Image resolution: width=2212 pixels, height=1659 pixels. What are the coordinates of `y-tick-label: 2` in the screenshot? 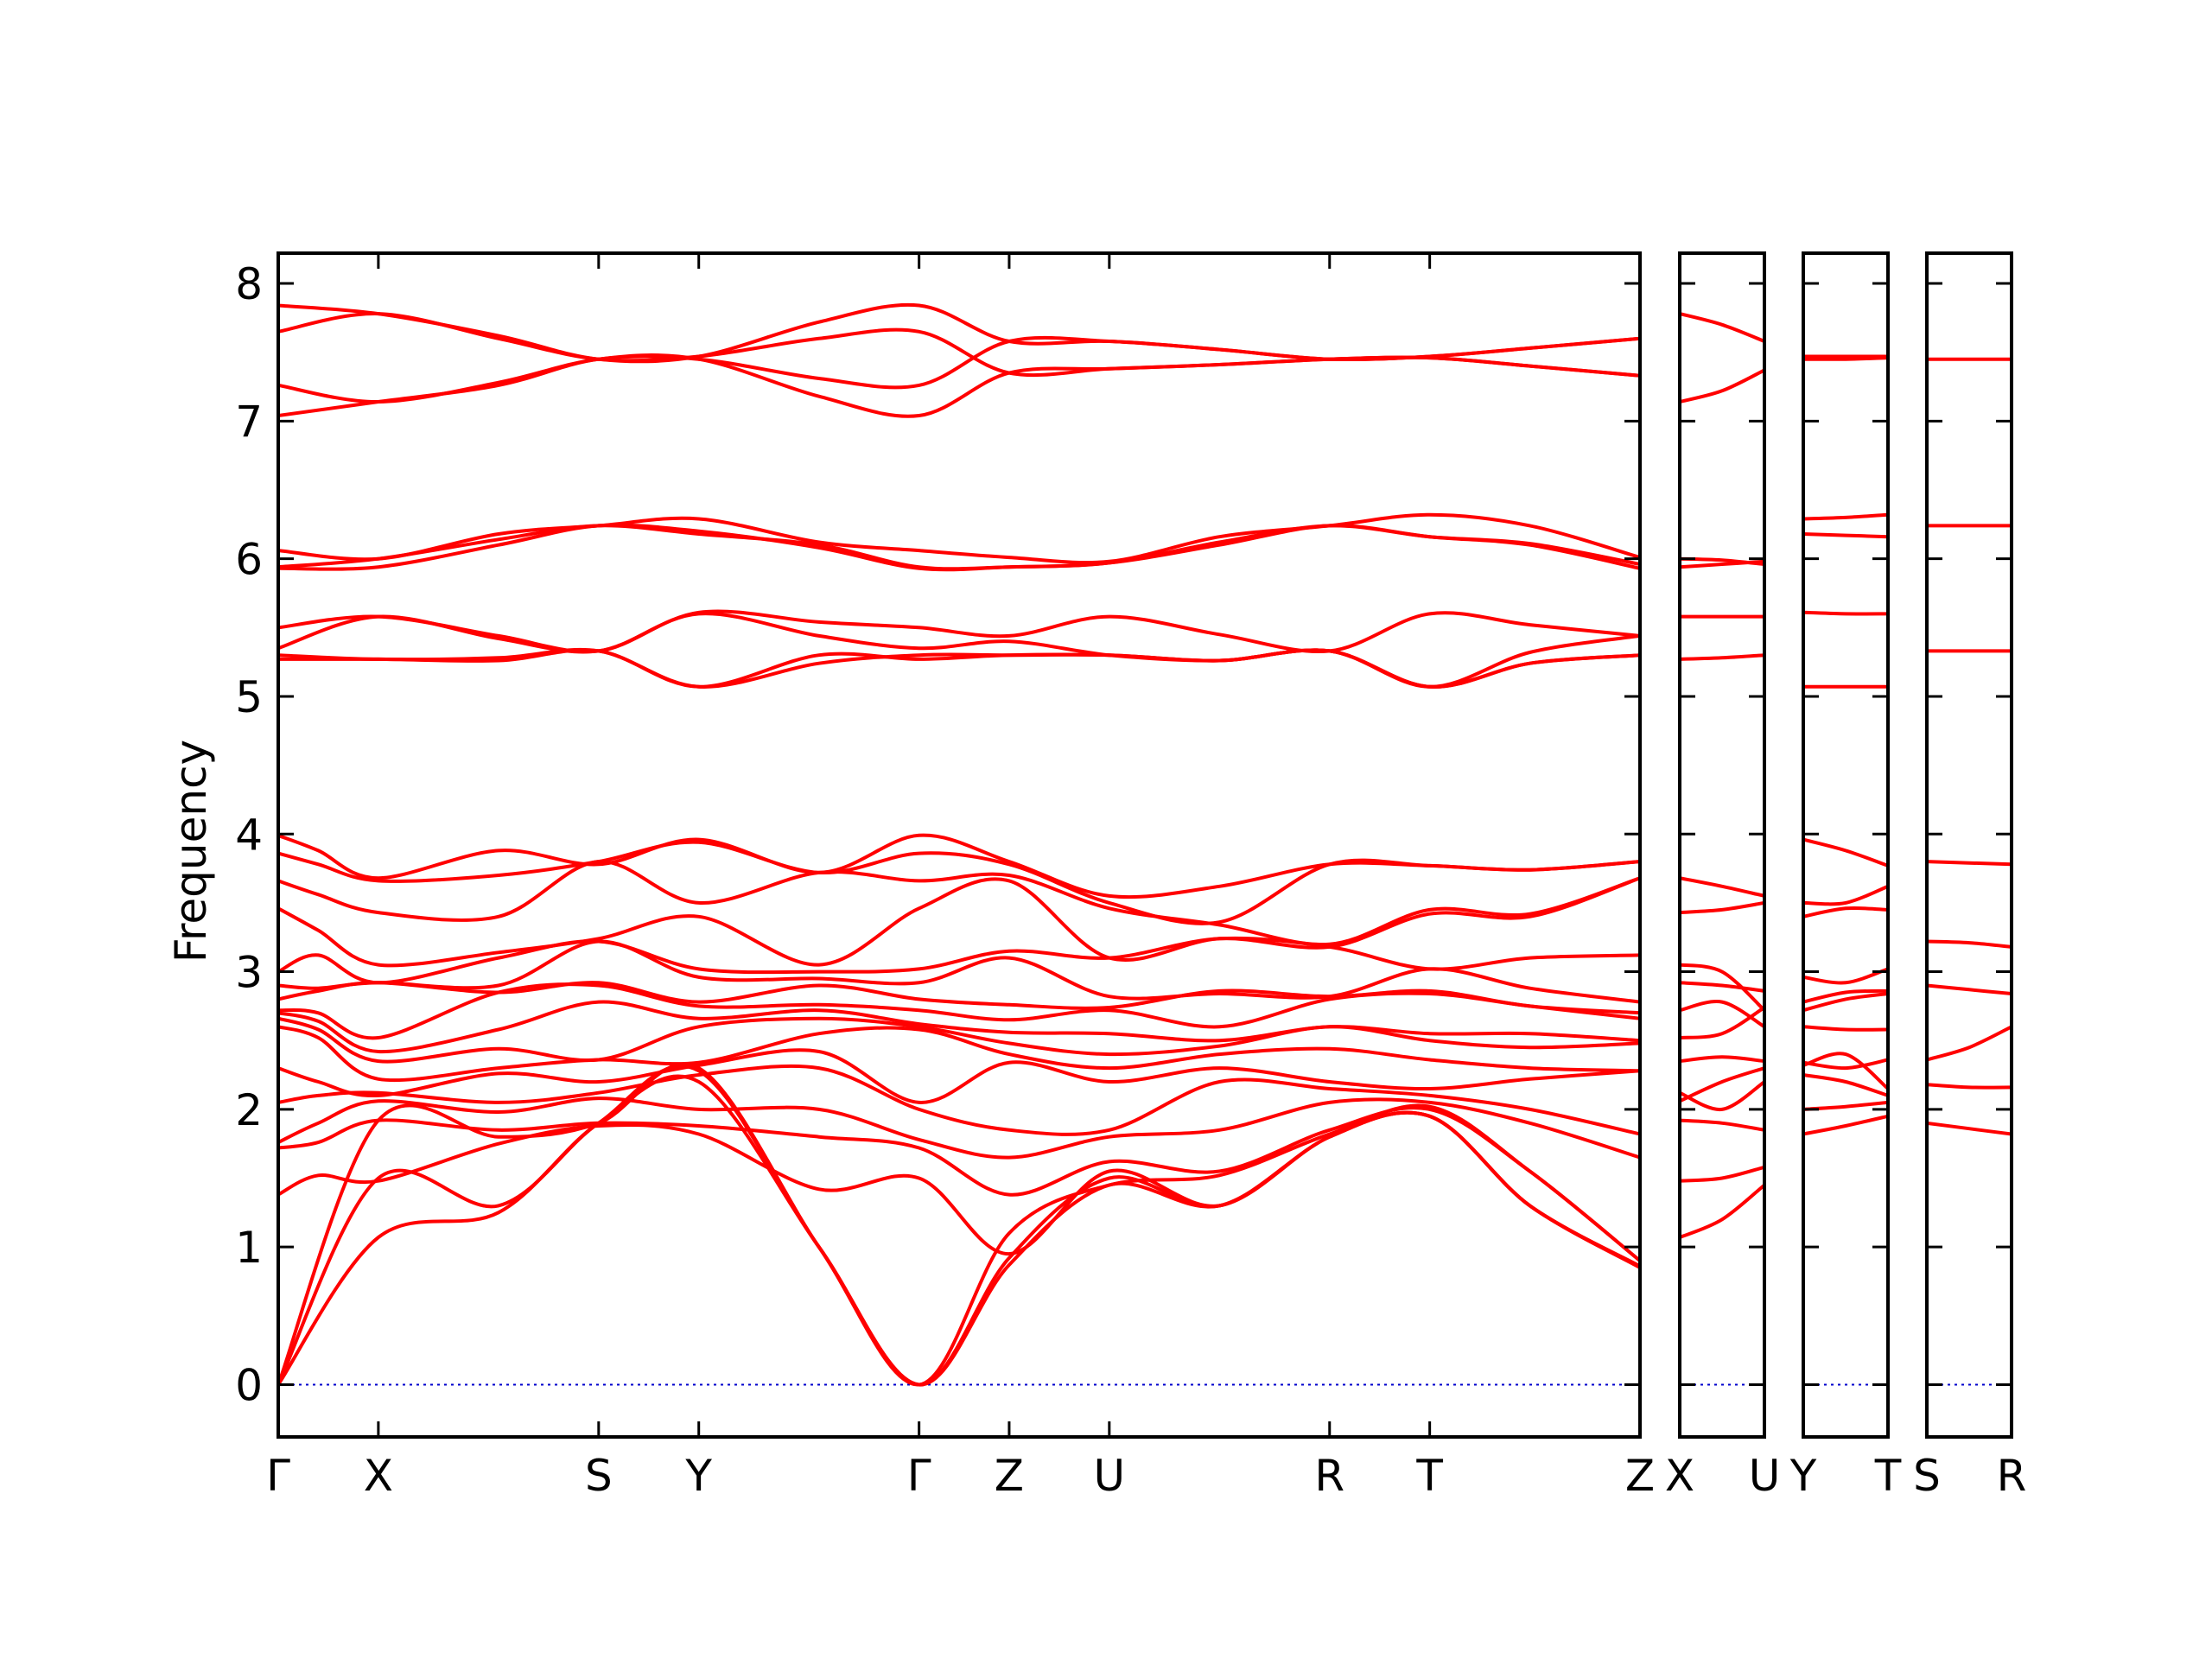 It's located at (249, 1110).